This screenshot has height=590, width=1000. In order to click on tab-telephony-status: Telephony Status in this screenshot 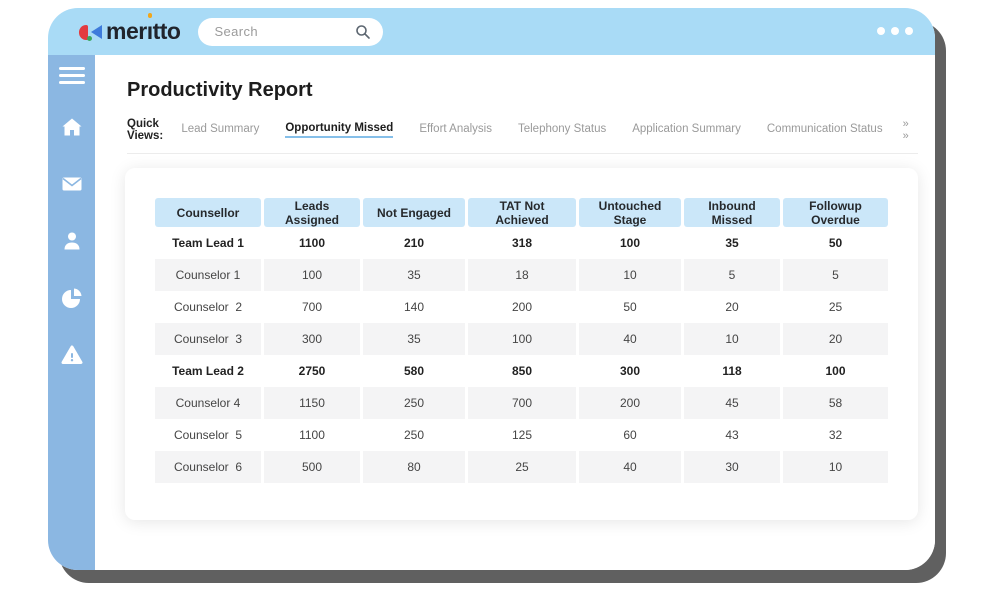, I will do `click(562, 129)`.